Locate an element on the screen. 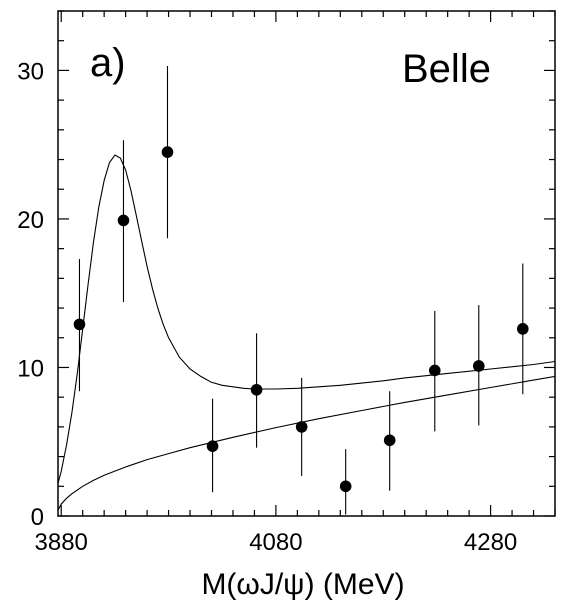 Image resolution: width=568 pixels, height=612 pixels. x-tick-label: 3880 is located at coordinates (61, 542).